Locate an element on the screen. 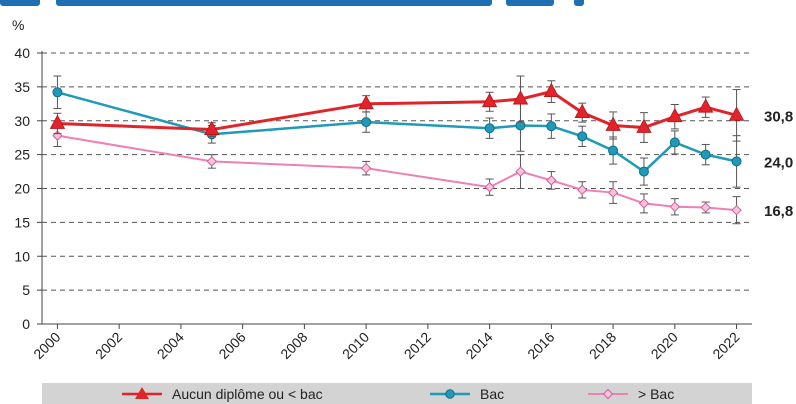 Image resolution: width=796 pixels, height=404 pixels. legend-label-plus-bac: > Bac is located at coordinates (656, 393).